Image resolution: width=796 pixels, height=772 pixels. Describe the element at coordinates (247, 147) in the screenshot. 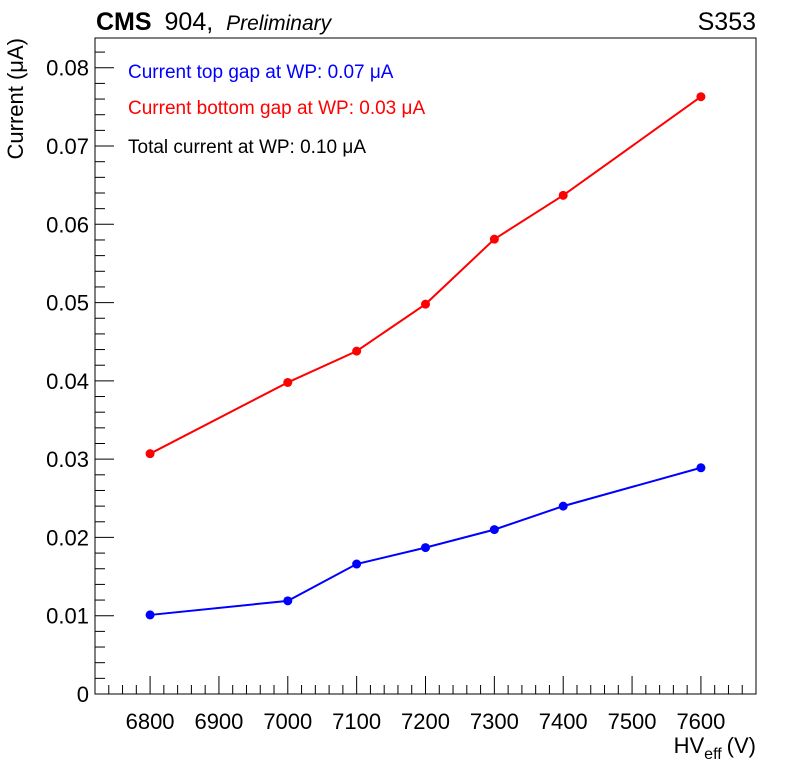

I see `annotation-total: Total current at WP: 0.10 μA` at that location.